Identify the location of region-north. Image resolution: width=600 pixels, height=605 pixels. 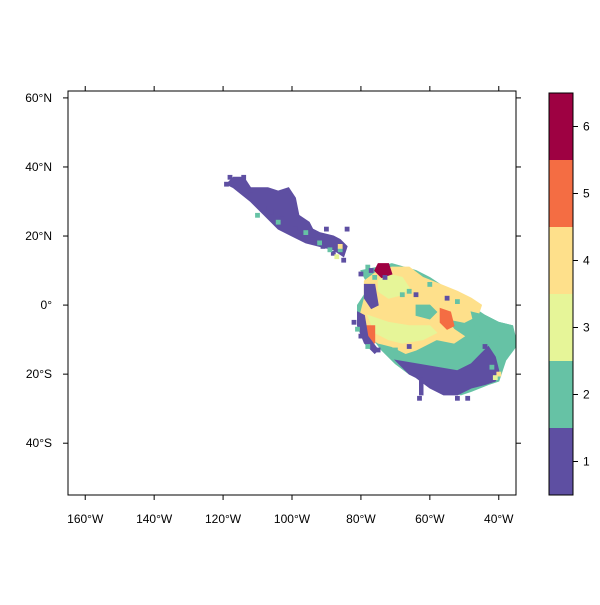
(286, 217).